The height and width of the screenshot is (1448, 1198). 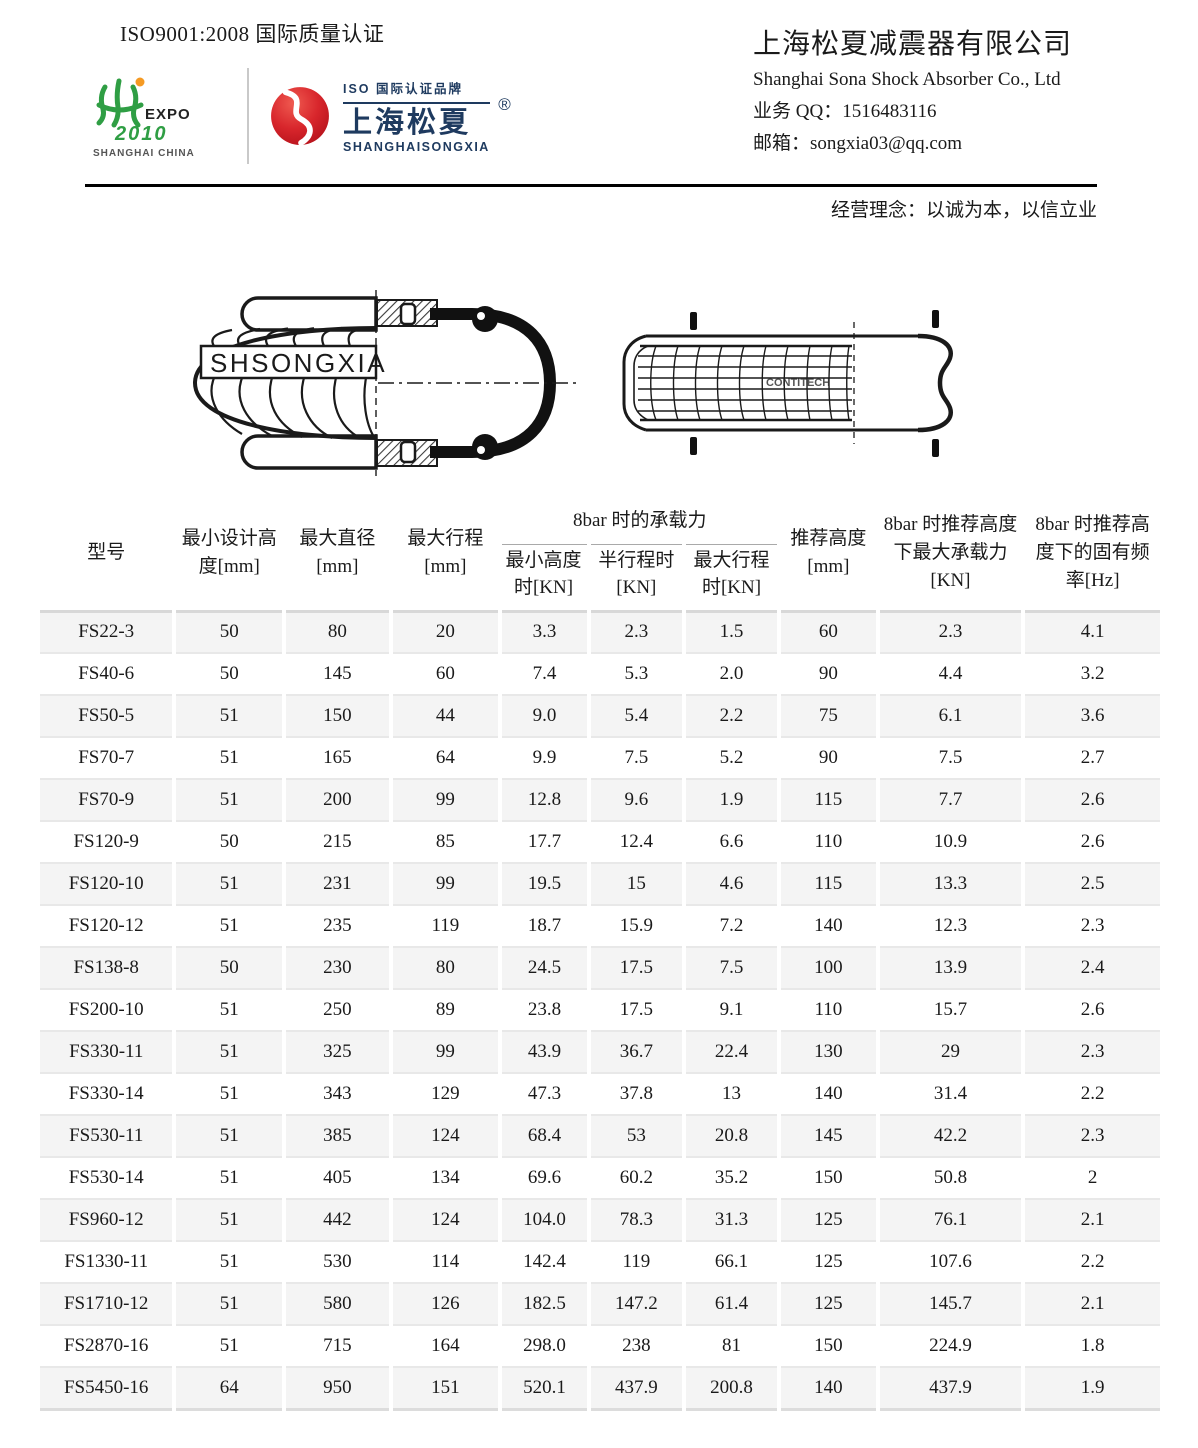 What do you see at coordinates (336, 968) in the screenshot?
I see `value-cell: 230` at bounding box center [336, 968].